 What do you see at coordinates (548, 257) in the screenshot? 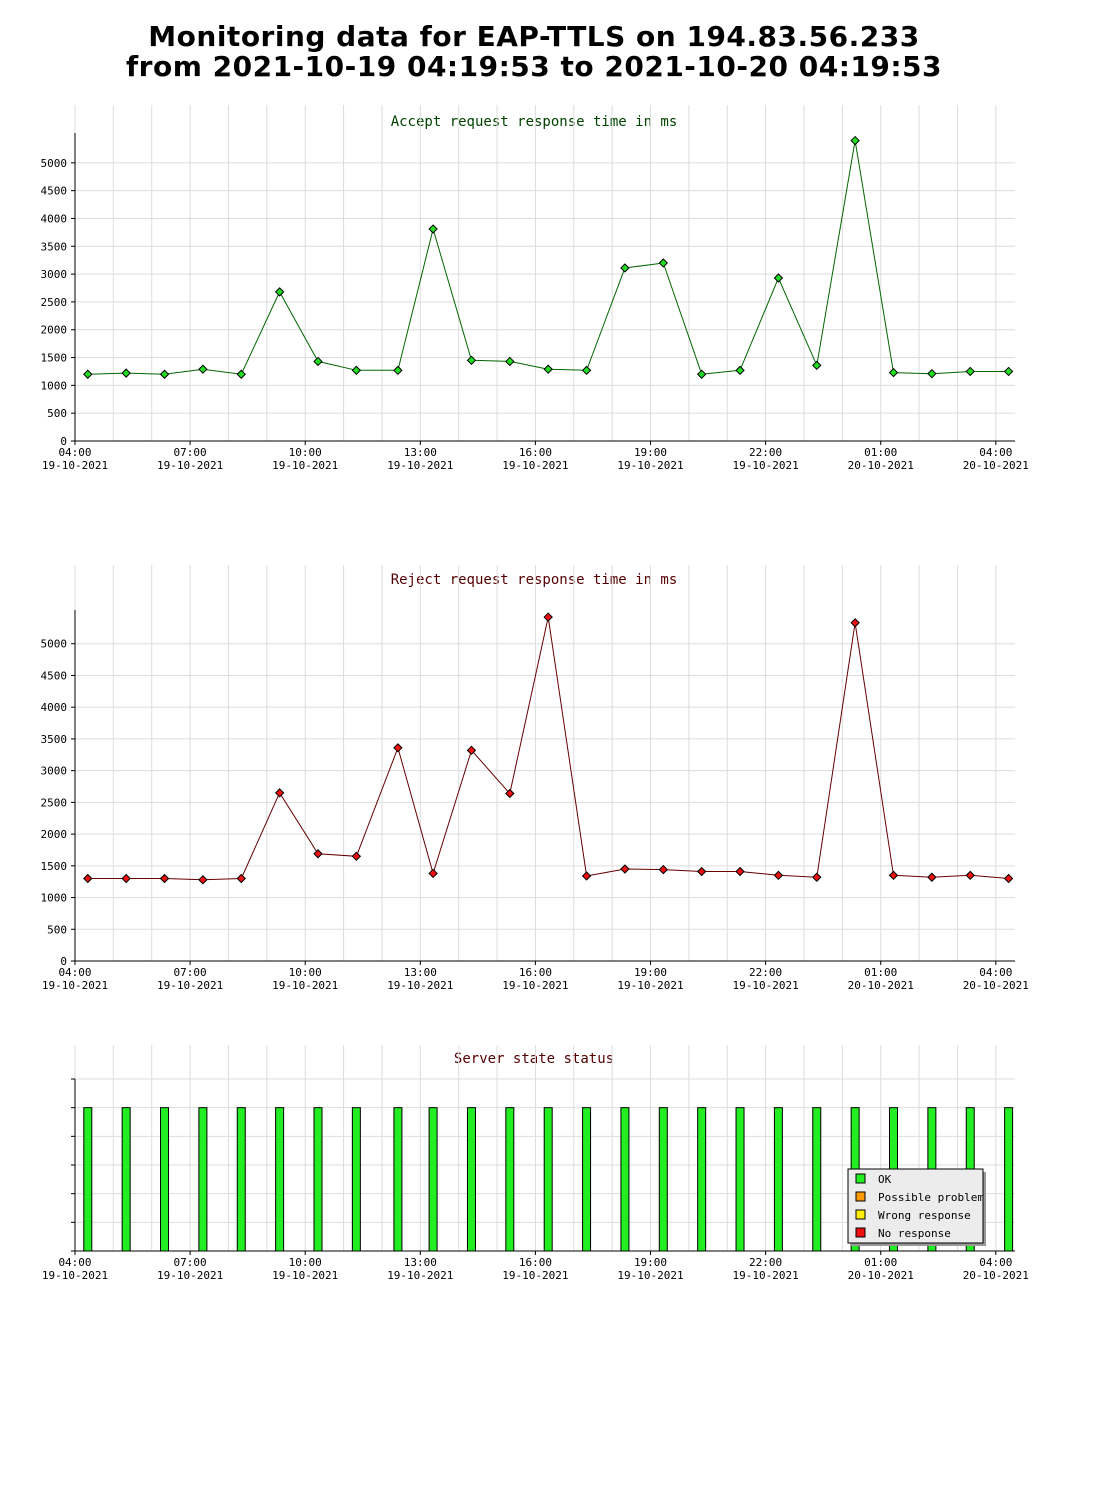
I see `series-line` at bounding box center [548, 257].